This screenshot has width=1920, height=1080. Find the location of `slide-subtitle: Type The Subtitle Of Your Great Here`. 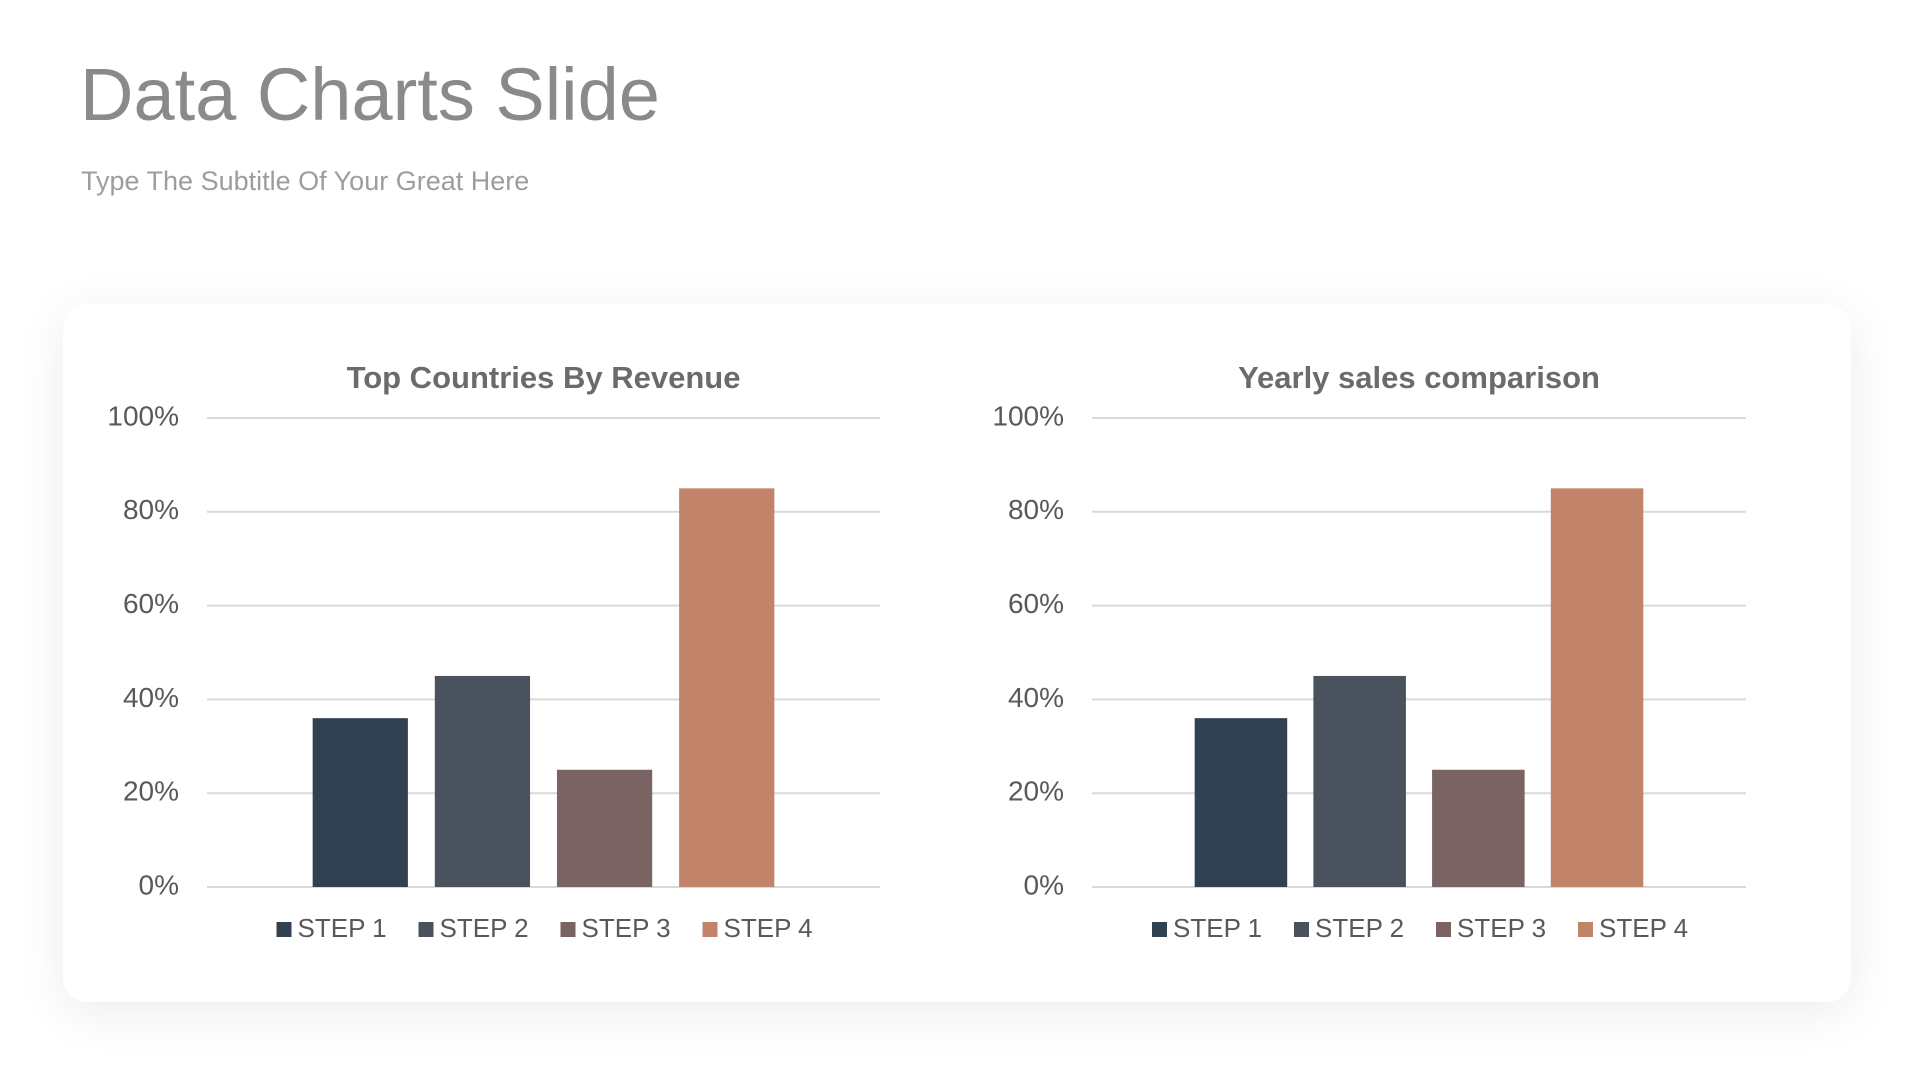

slide-subtitle: Type The Subtitle Of Your Great Here is located at coordinates (305, 181).